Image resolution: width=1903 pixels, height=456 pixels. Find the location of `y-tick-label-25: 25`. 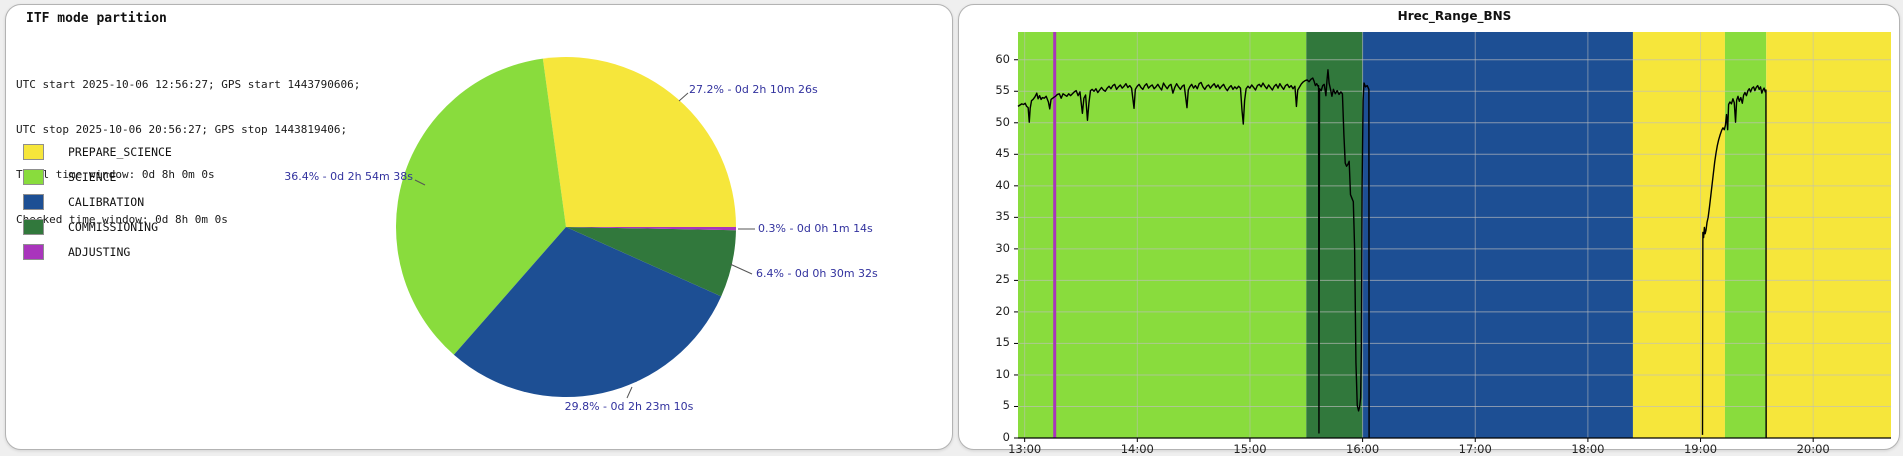

y-tick-label-25: 25 is located at coordinates (1002, 279).